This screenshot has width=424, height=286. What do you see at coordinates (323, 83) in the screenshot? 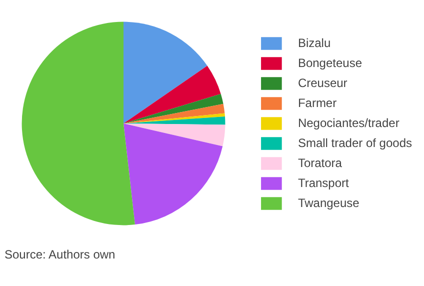
I see `legend-label: Creuseur` at bounding box center [323, 83].